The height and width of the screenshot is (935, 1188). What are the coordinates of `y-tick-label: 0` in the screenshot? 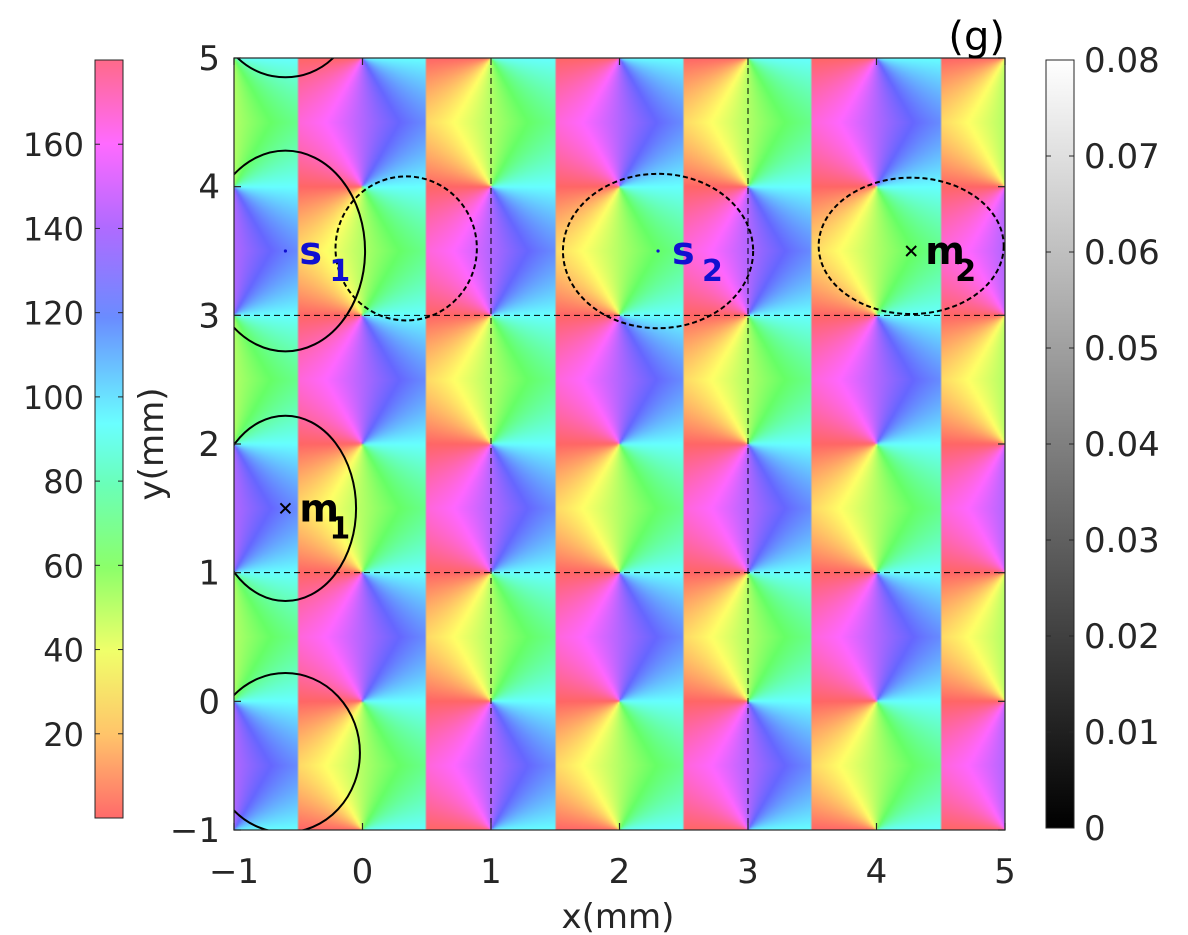 It's located at (209, 702).